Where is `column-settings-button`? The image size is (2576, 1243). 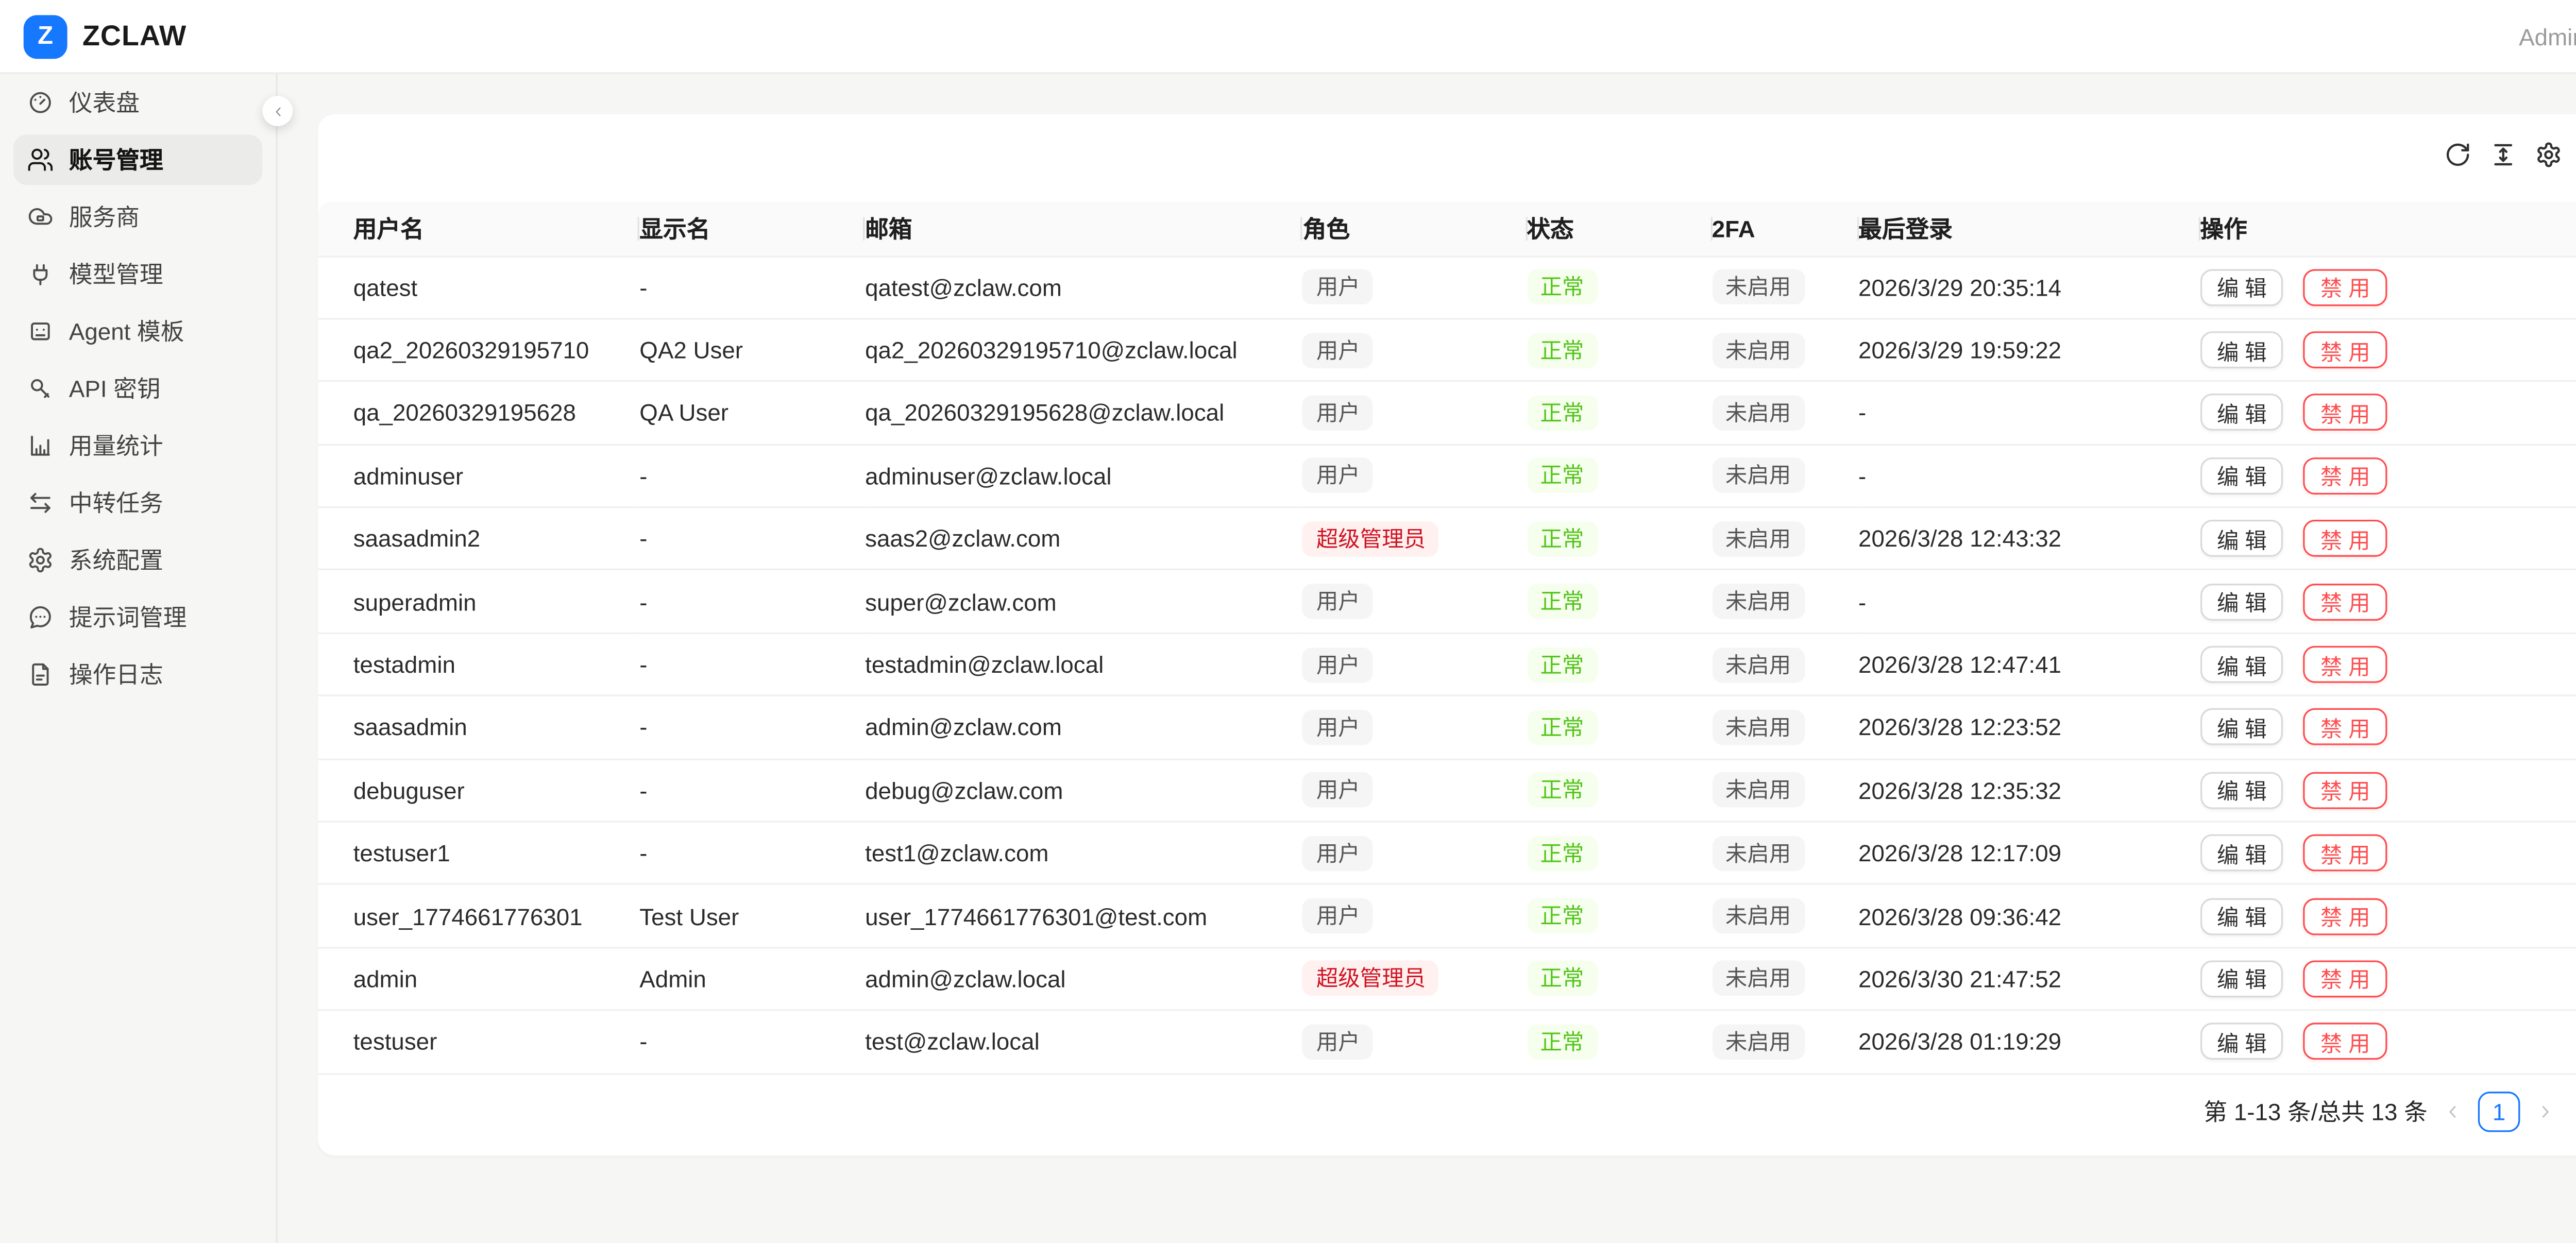
column-settings-button is located at coordinates (2548, 155).